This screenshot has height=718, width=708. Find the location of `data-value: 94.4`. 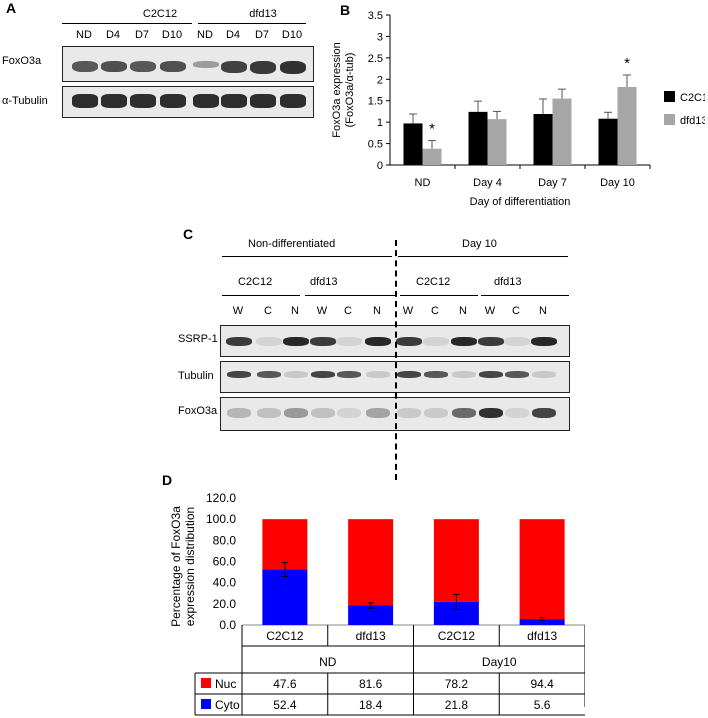

data-value: 94.4 is located at coordinates (542, 684).